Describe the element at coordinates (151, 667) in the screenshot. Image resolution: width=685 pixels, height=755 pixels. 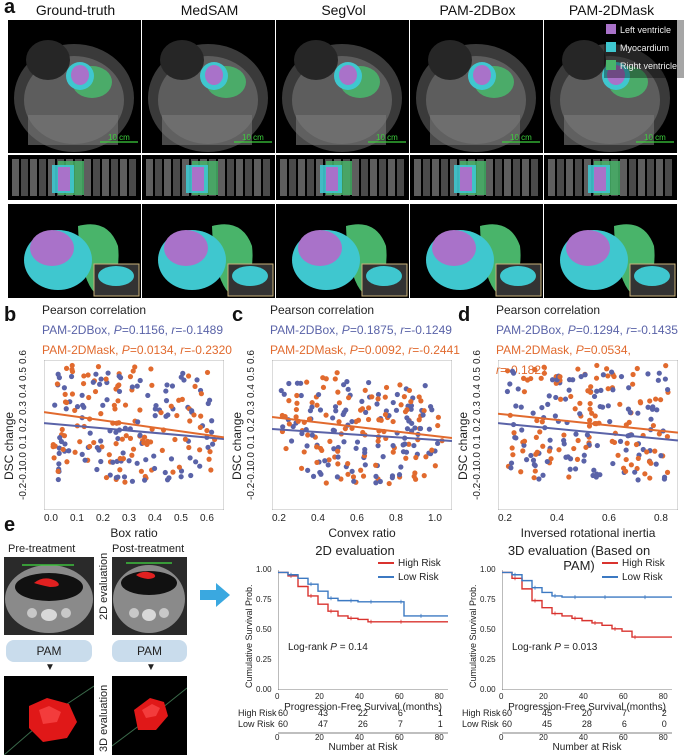
I see `down-arrow-icon: ▼` at that location.